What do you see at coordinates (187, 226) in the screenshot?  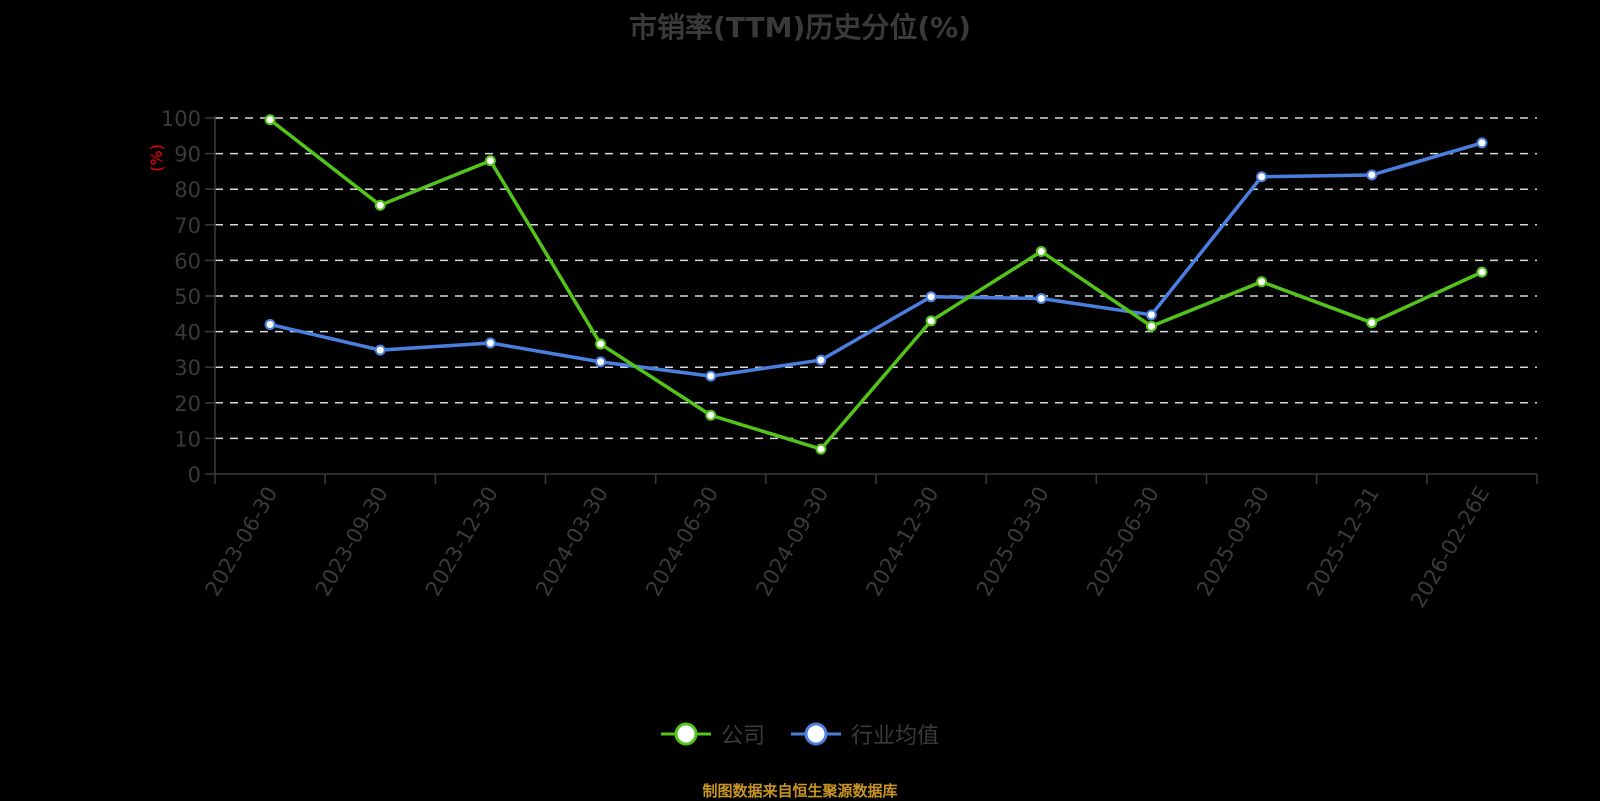 I see `y-tick-label: 70` at bounding box center [187, 226].